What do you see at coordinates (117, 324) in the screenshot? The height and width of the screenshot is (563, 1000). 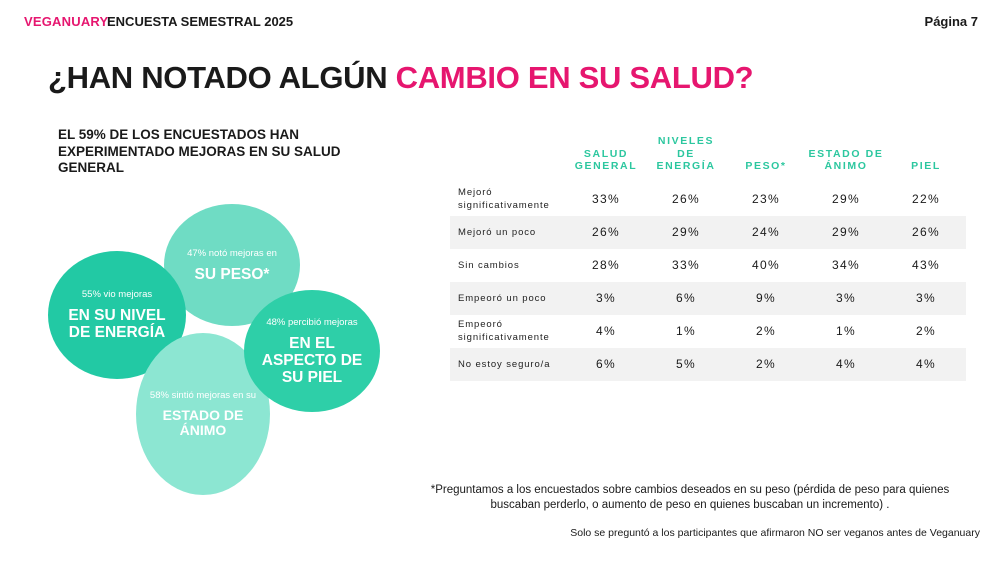 I see `bubble-energia-label: EN SU NIVEL DE ENERGÍA` at bounding box center [117, 324].